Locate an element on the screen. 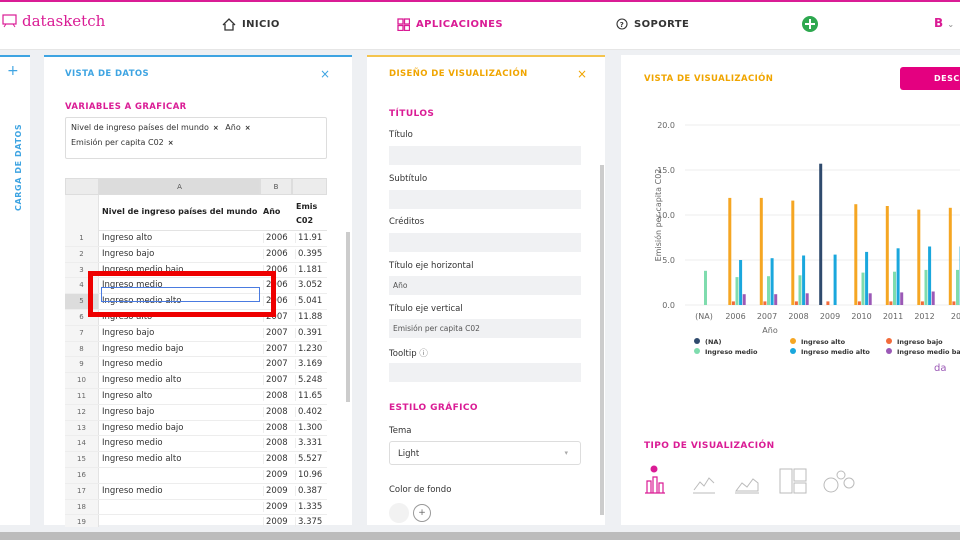 This screenshot has height=540, width=960. col-header-a: A is located at coordinates (179, 186).